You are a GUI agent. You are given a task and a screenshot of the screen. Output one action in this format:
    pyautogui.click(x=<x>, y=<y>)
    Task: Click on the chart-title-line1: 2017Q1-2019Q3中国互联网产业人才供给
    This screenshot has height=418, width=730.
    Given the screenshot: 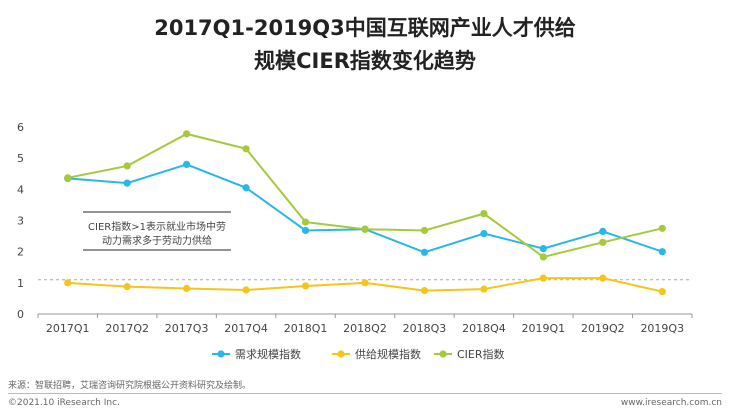 What is the action you would take?
    pyautogui.click(x=365, y=28)
    